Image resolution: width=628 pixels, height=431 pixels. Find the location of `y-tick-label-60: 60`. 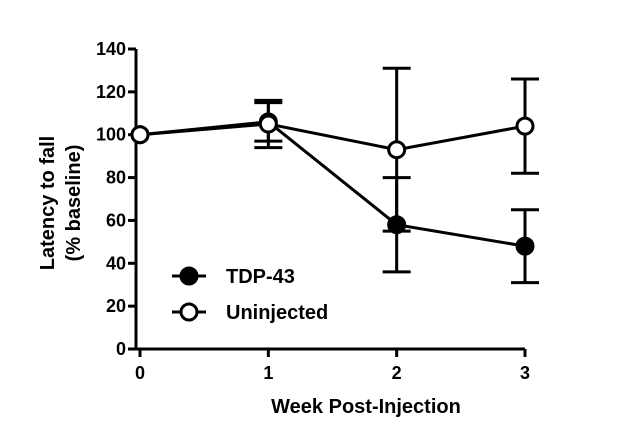

y-tick-label-60: 60 is located at coordinates (116, 220).